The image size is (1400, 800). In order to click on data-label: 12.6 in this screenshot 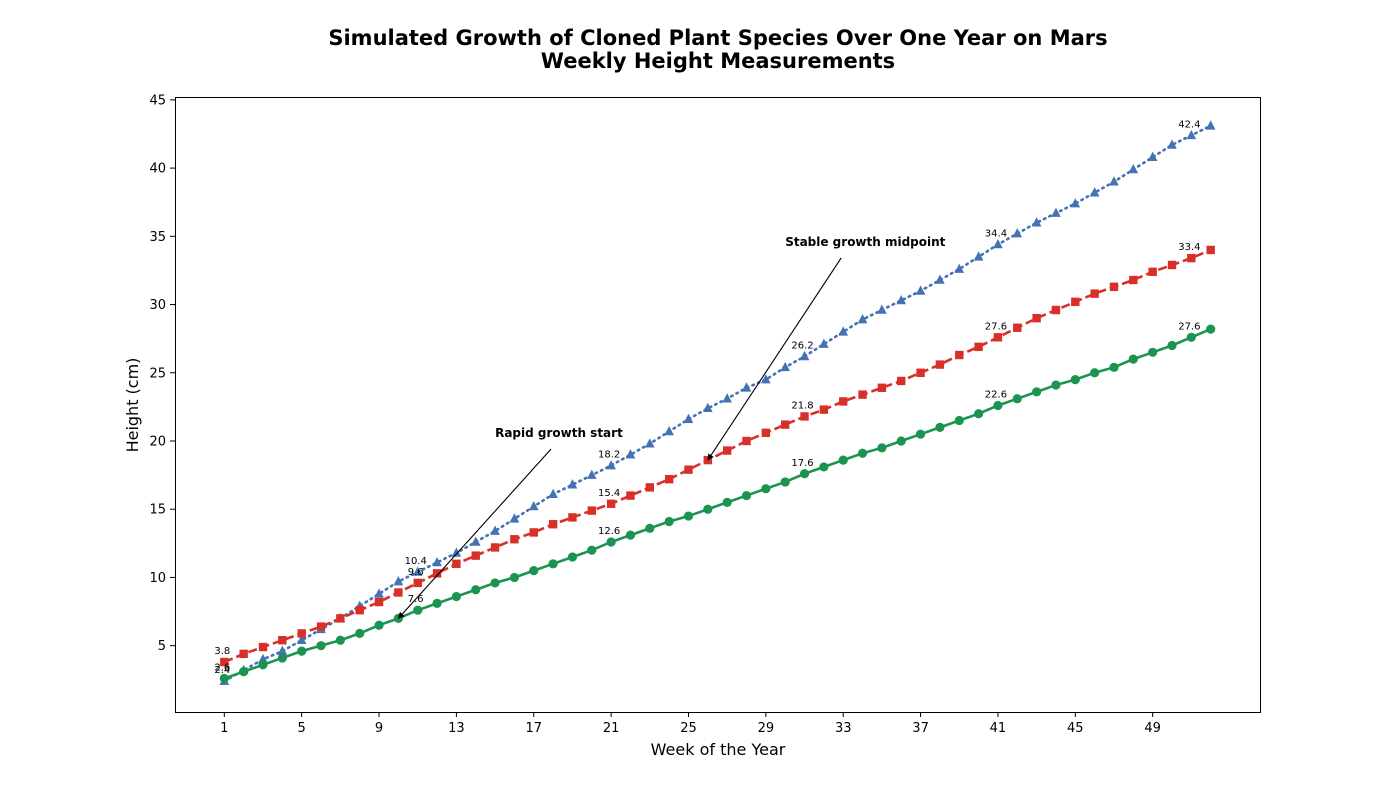, I will do `click(609, 531)`.